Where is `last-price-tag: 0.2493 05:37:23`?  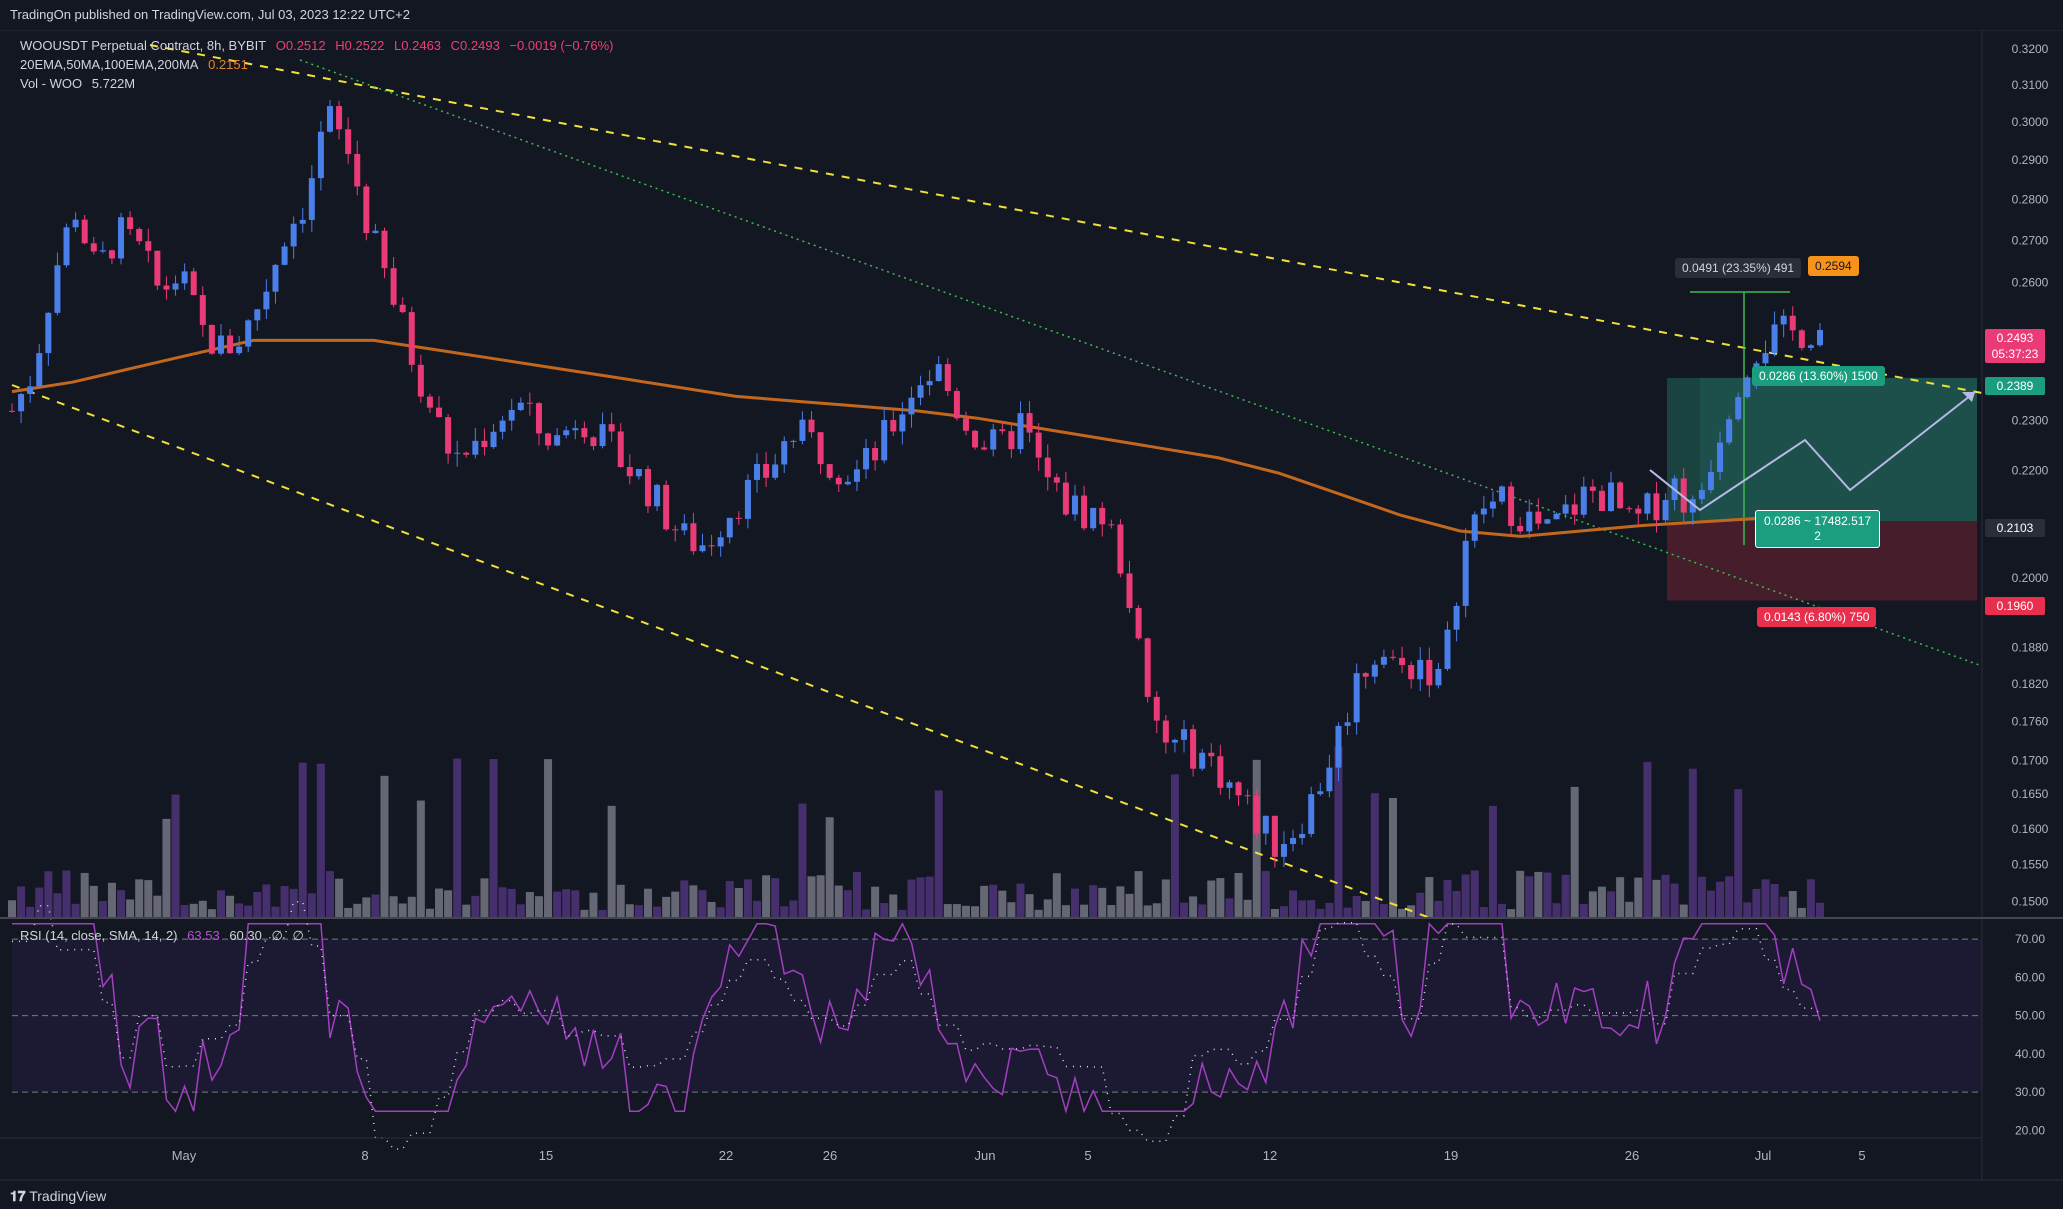
last-price-tag: 0.2493 05:37:23 is located at coordinates (2015, 346).